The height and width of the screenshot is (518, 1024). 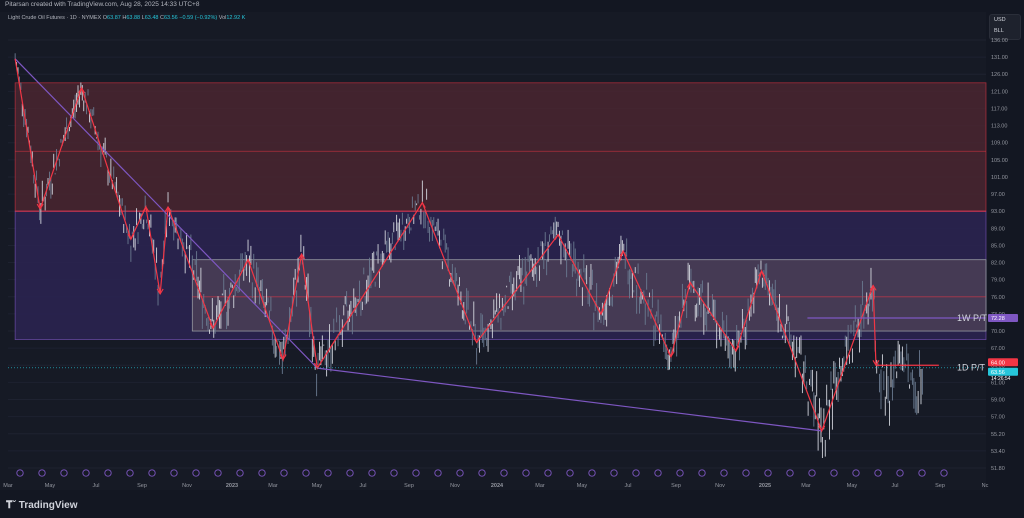 What do you see at coordinates (999, 31) in the screenshot?
I see `currency-unit: BLL` at bounding box center [999, 31].